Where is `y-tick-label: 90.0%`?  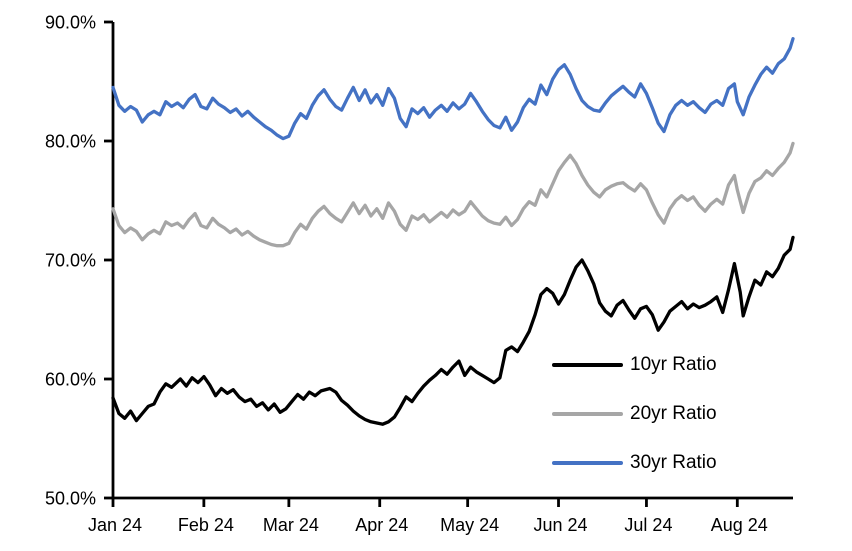 y-tick-label: 90.0% is located at coordinates (70, 23).